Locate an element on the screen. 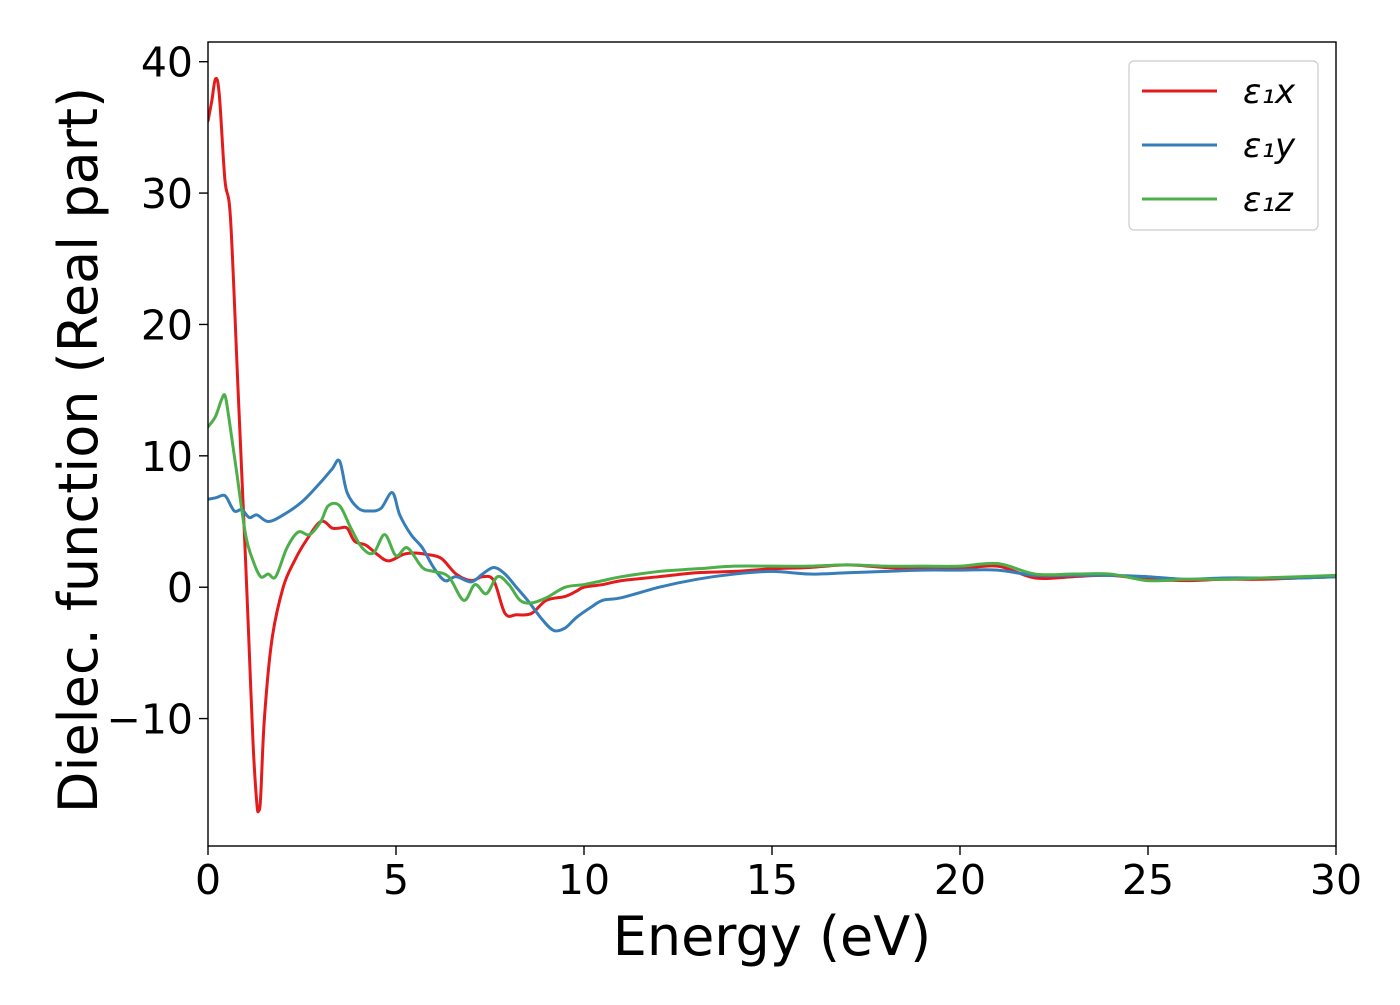 The width and height of the screenshot is (1400, 1005). y-tick-label: −10 is located at coordinates (149, 720).